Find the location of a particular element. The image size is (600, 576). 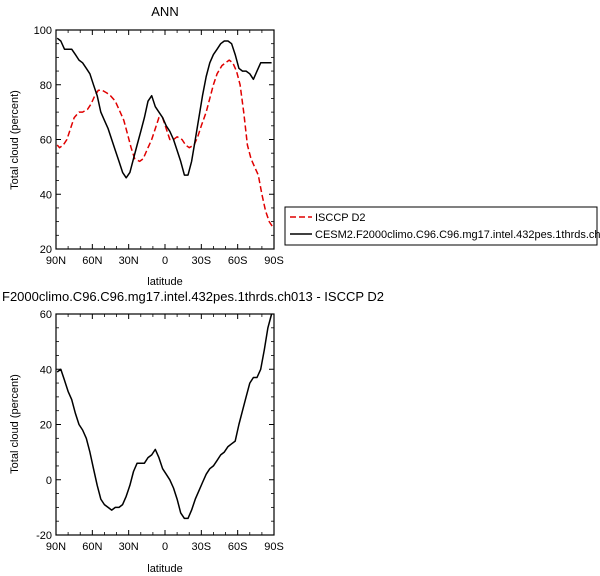

bottom-series-line-difference is located at coordinates (164, 416).